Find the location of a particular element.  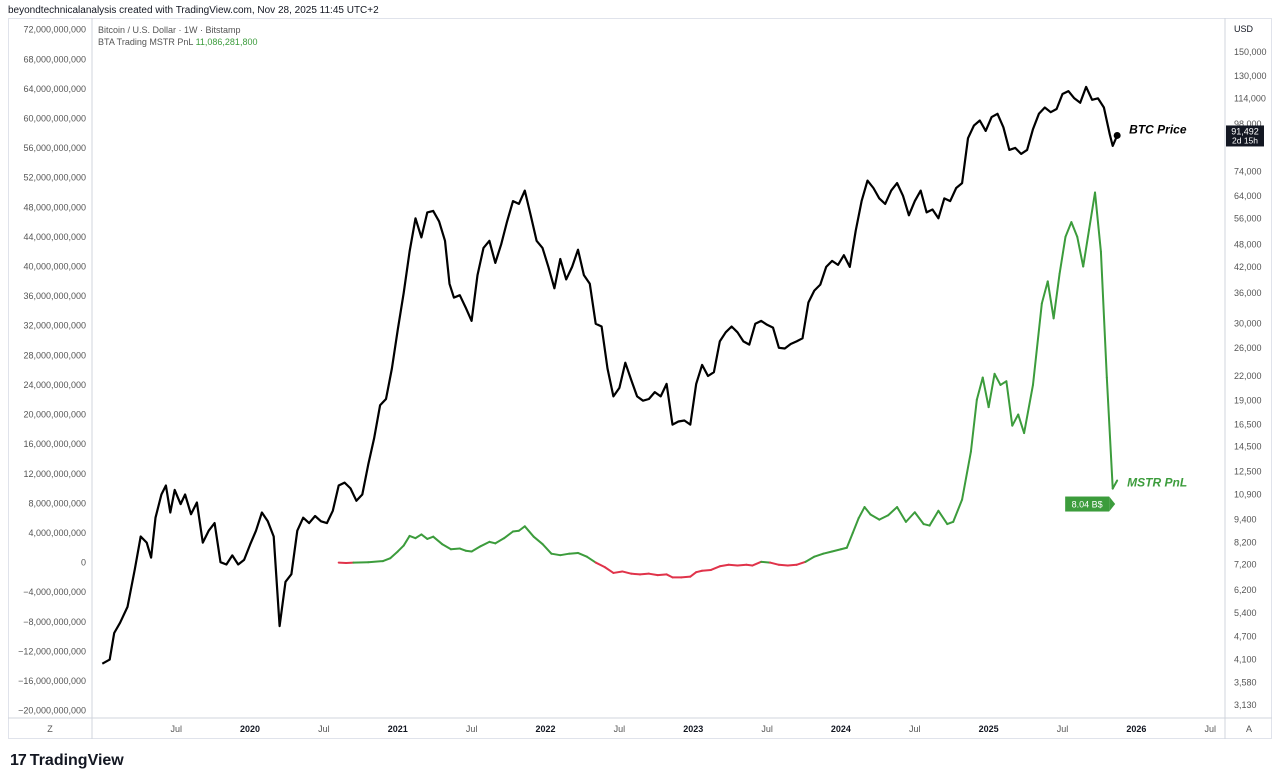

right-tick-label: 4,100 is located at coordinates (1245, 660).